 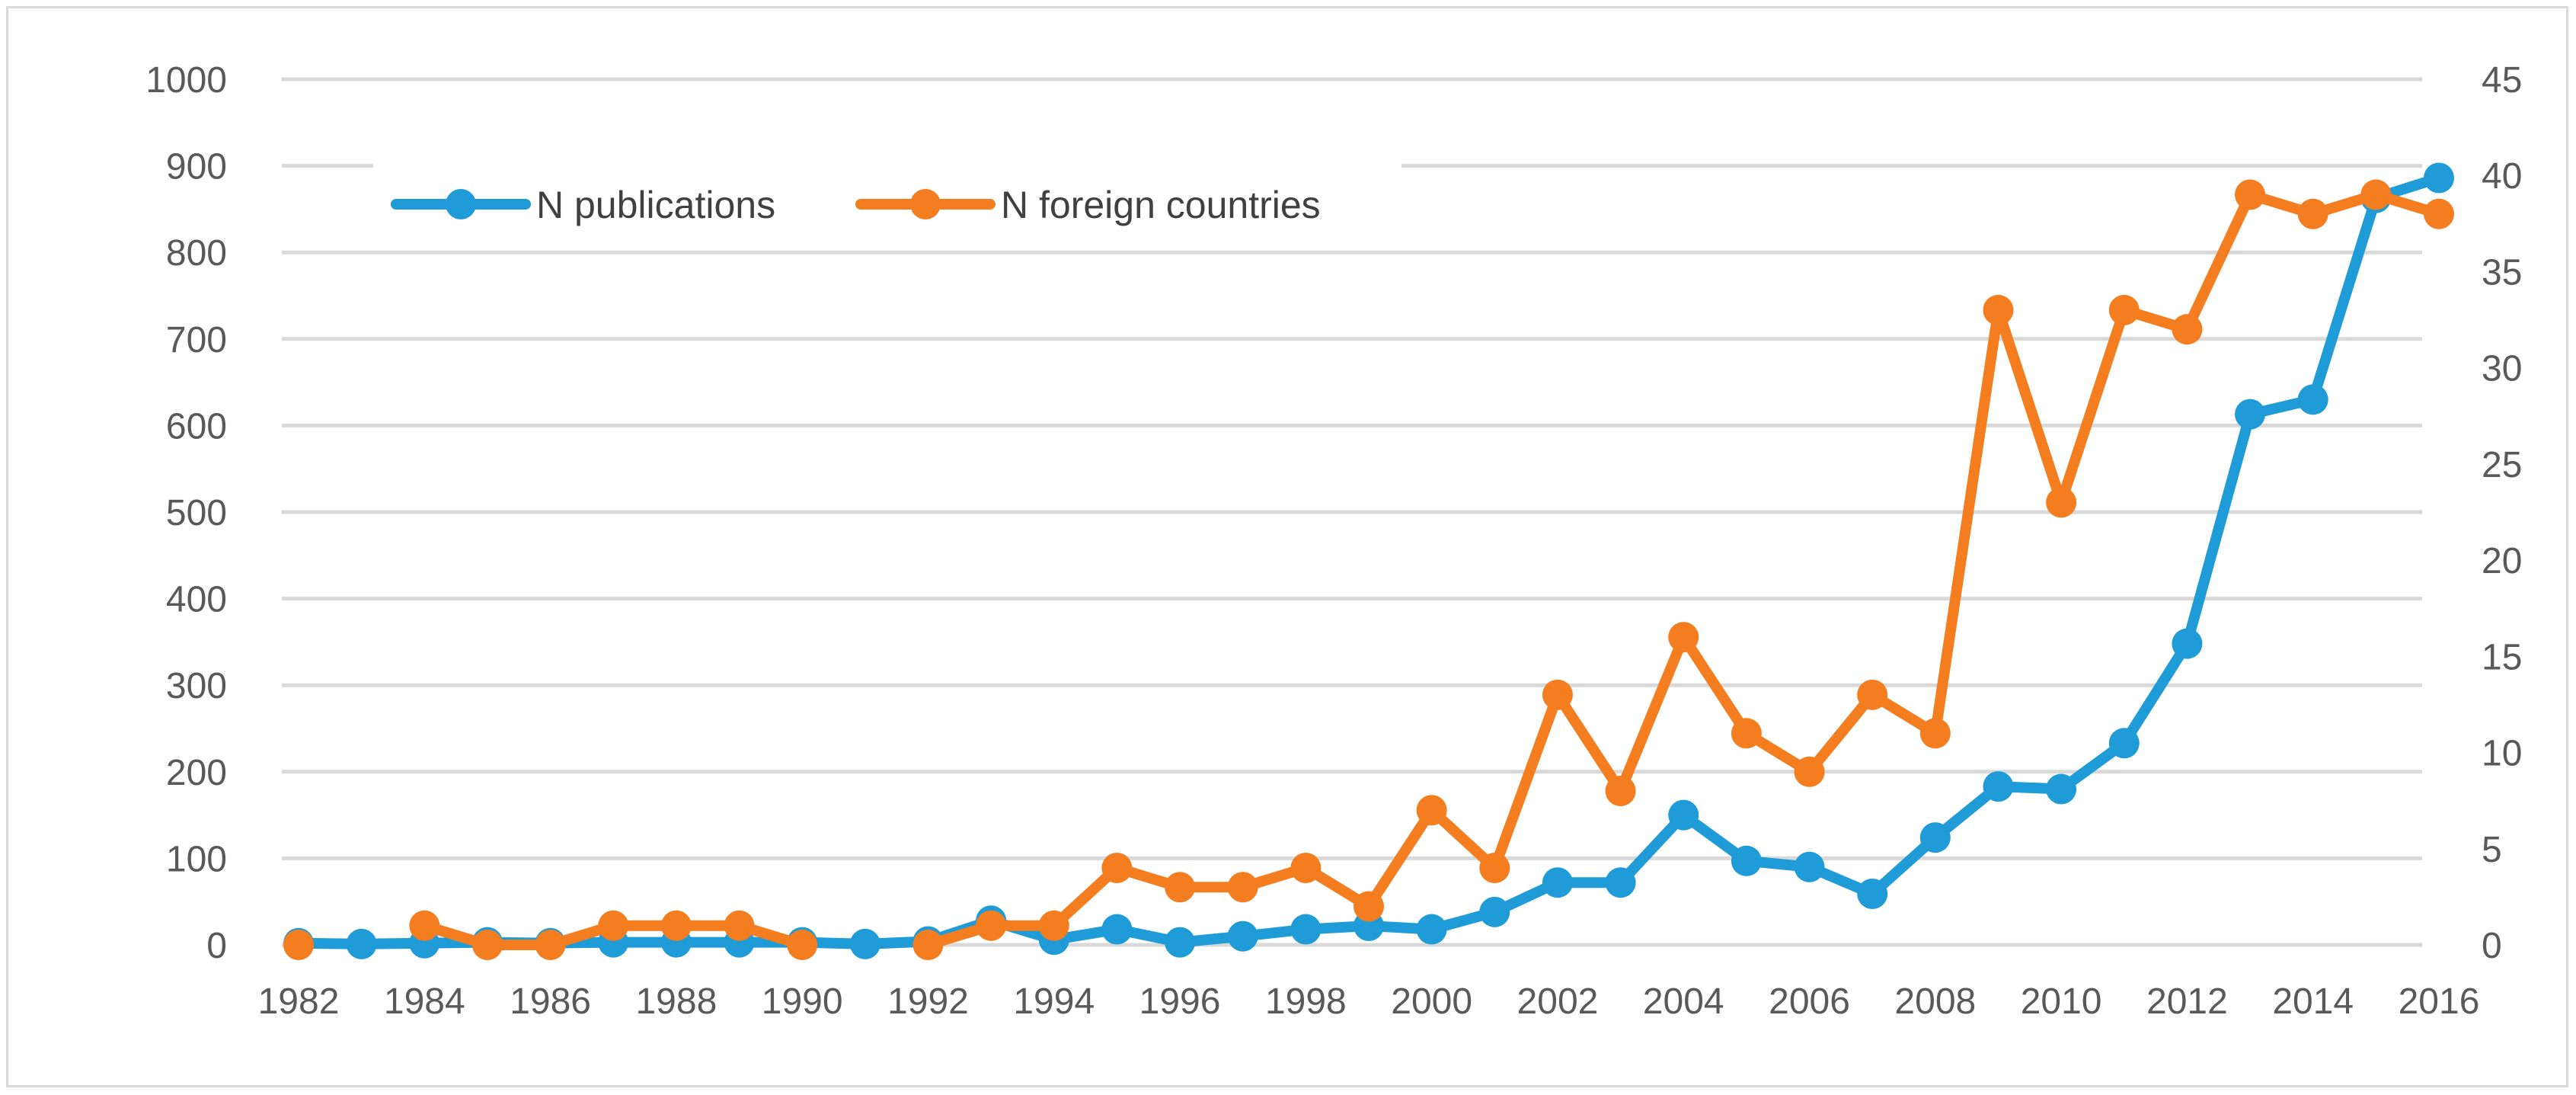 What do you see at coordinates (1558, 1001) in the screenshot?
I see `x-tick-label: 2002` at bounding box center [1558, 1001].